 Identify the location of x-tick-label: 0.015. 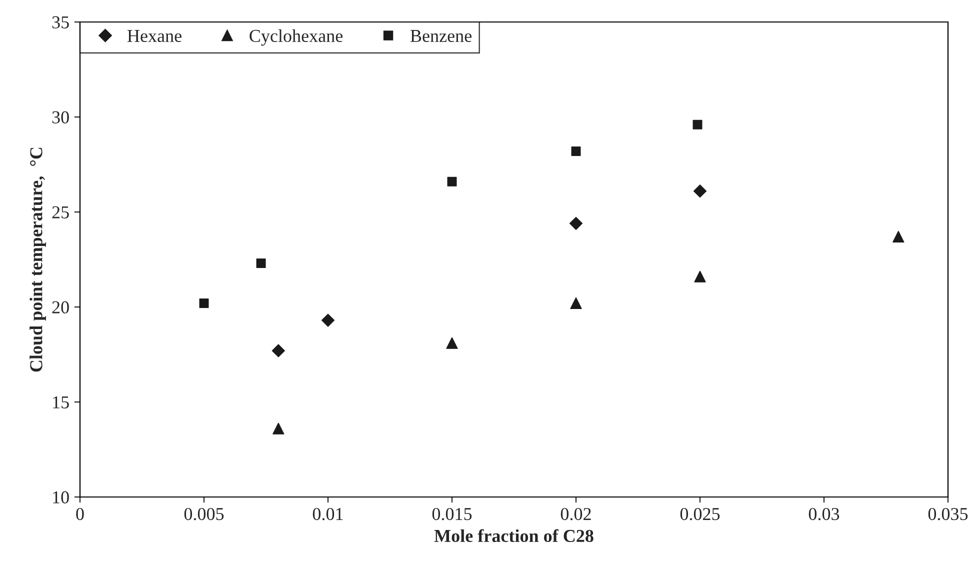
(452, 514).